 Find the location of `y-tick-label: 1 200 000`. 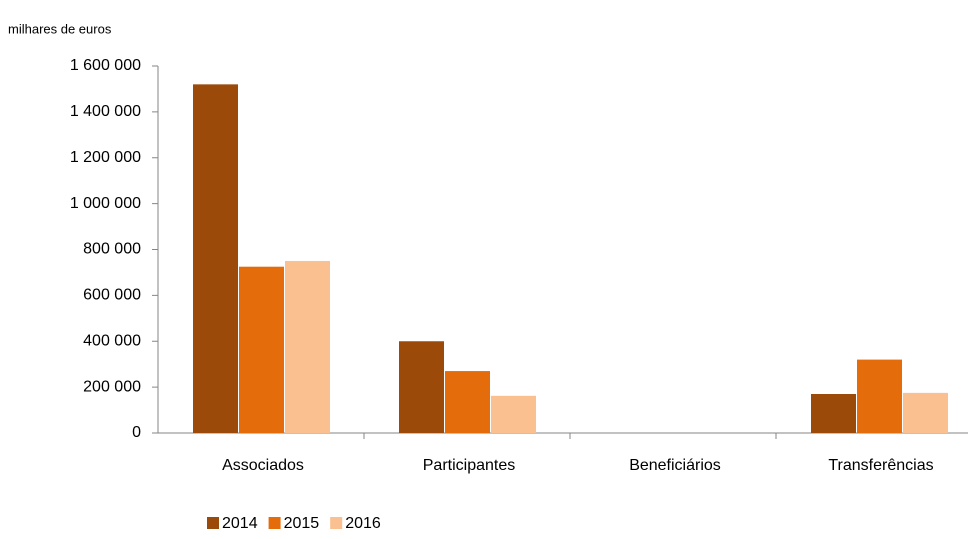

y-tick-label: 1 200 000 is located at coordinates (105, 157).